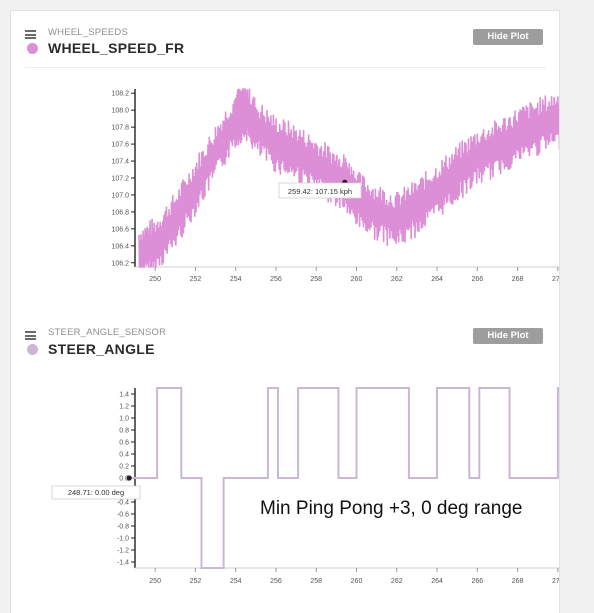  What do you see at coordinates (124, 443) in the screenshot?
I see `y-tick-label: 0.6` at bounding box center [124, 443].